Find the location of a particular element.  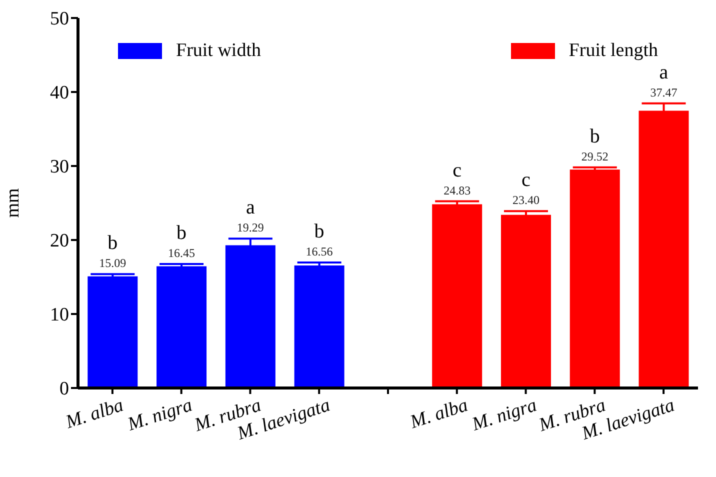

legend-label: Fruit width is located at coordinates (218, 51).